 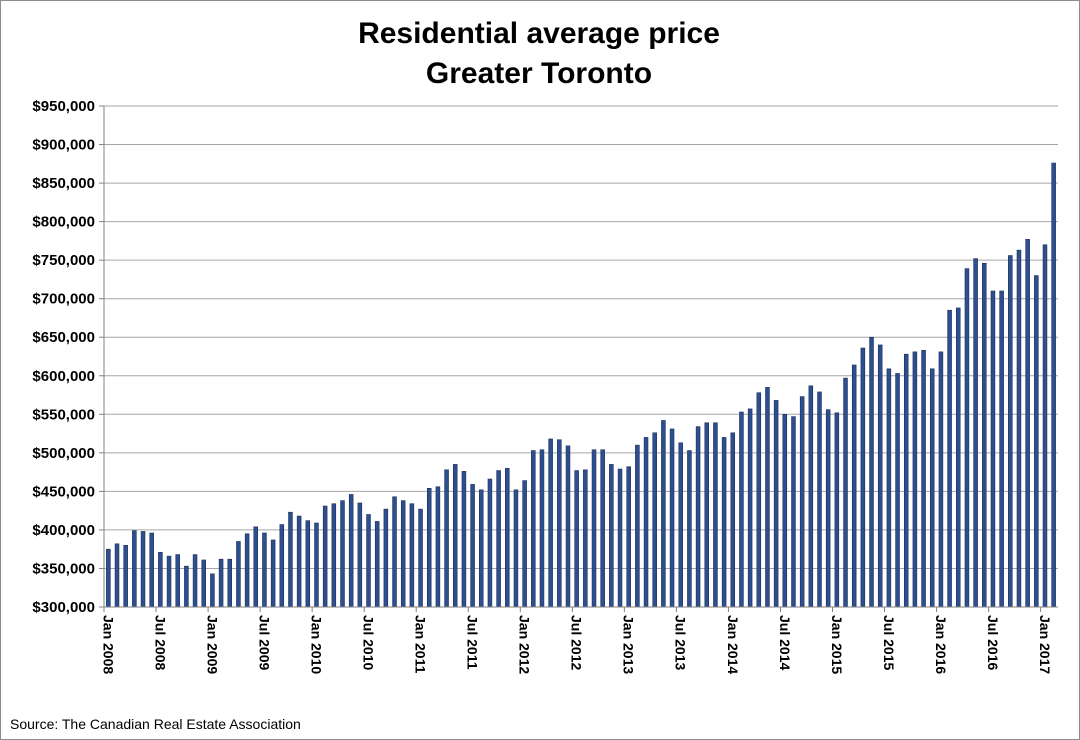 I want to click on y-tick-label: $650,000, so click(x=63, y=337).